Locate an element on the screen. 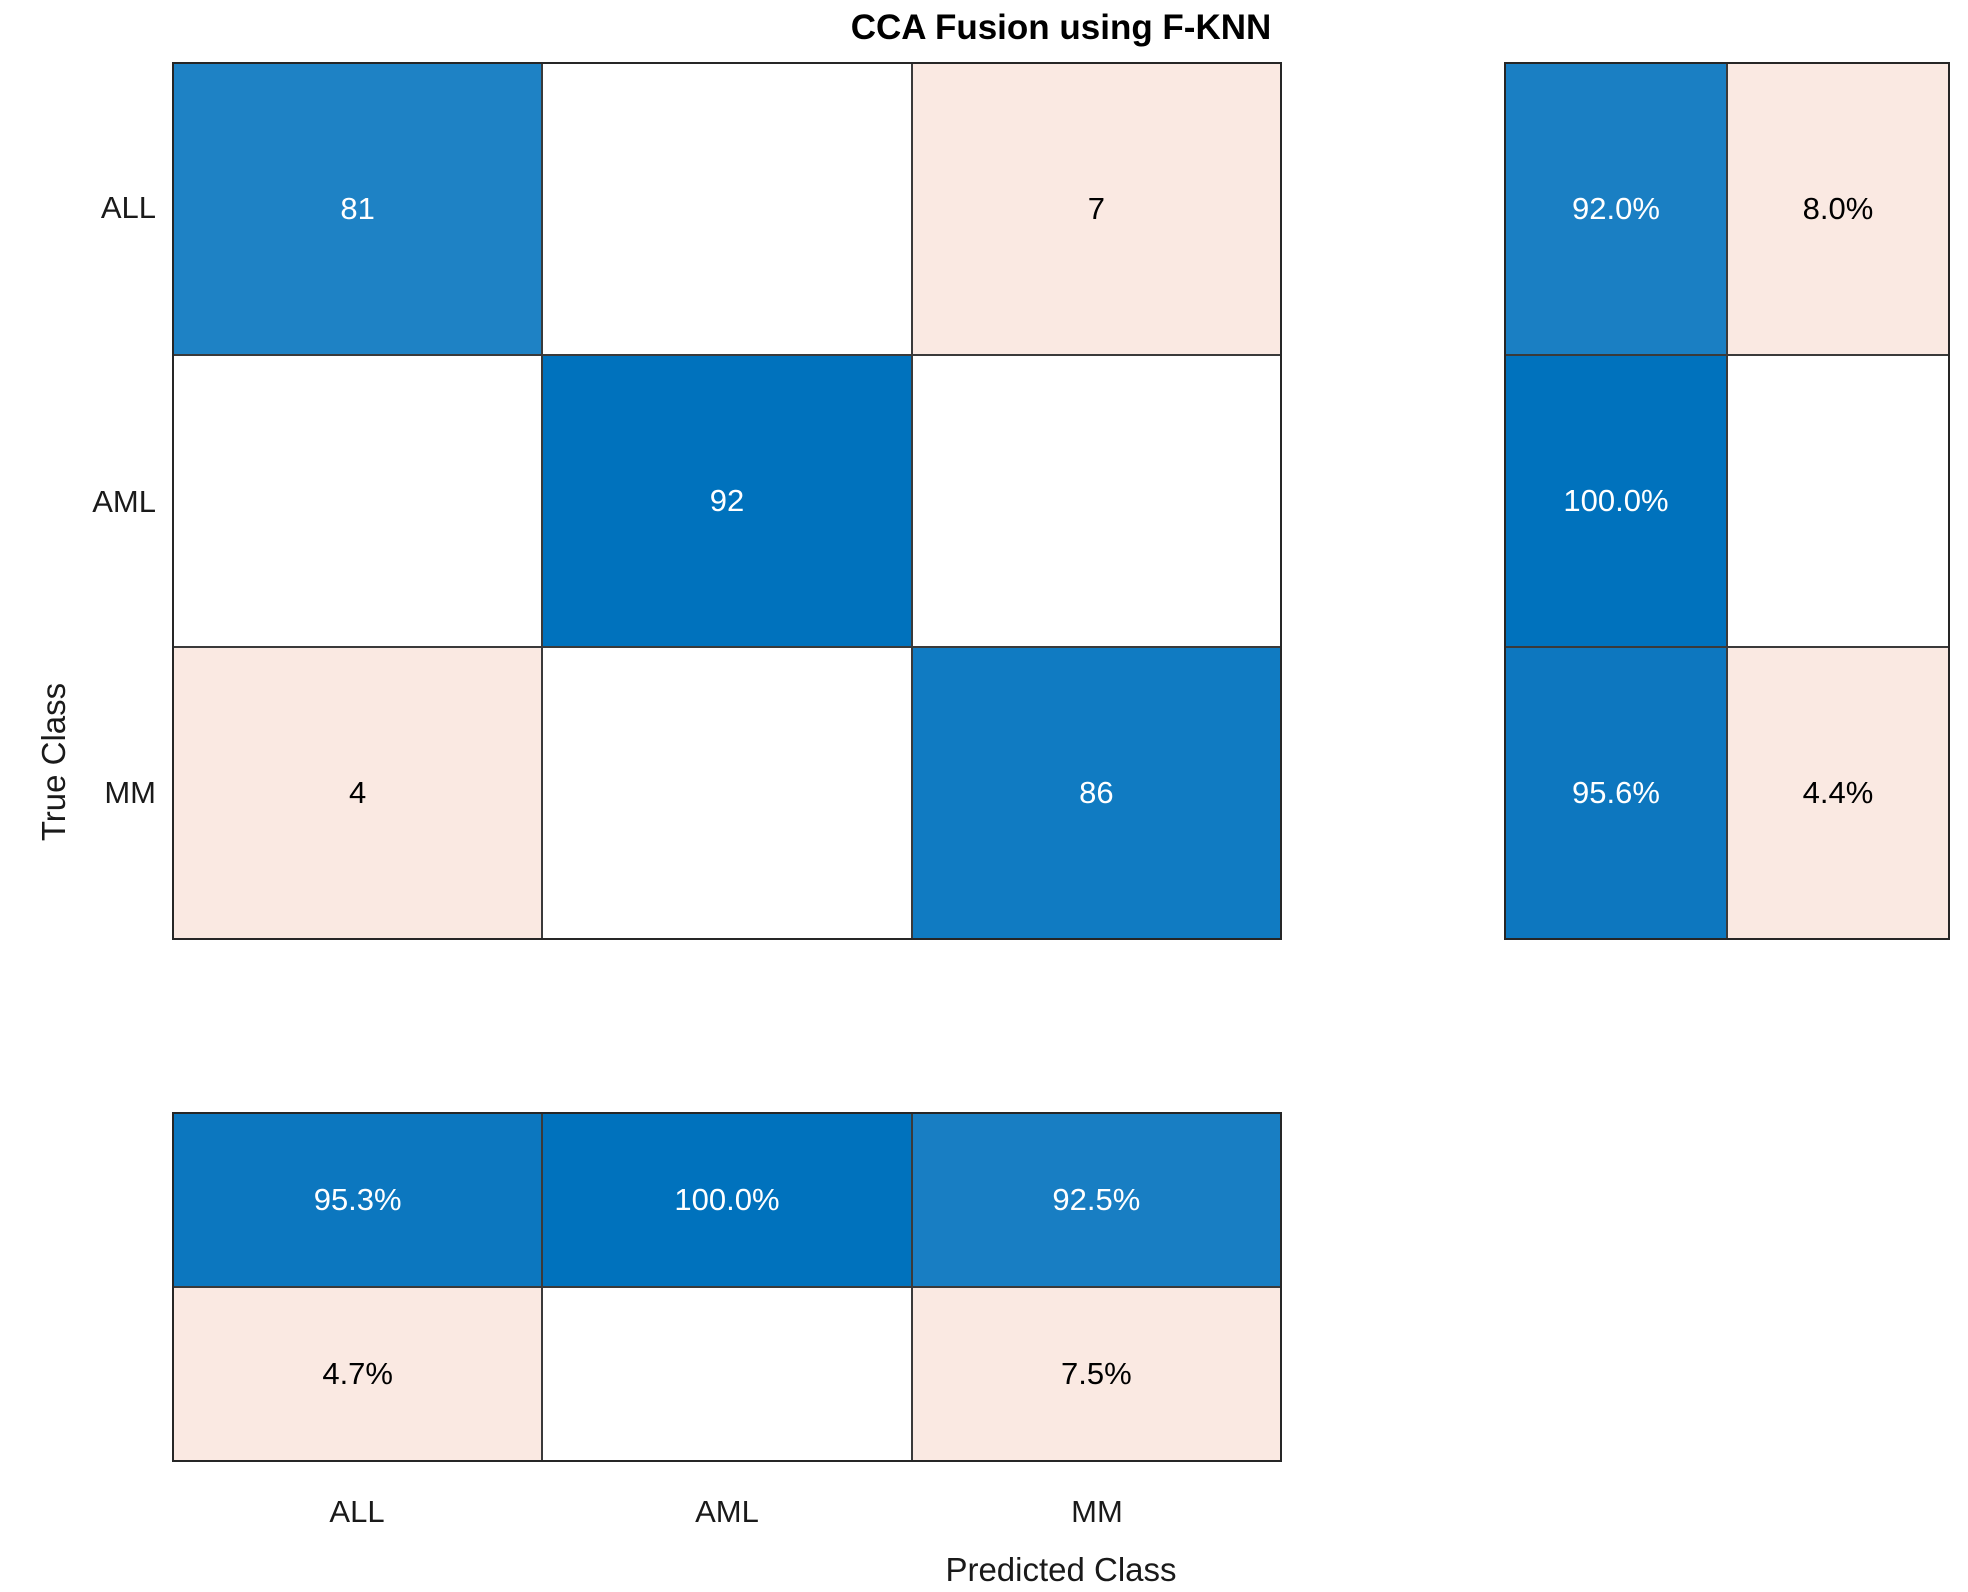 This screenshot has width=1968, height=1592. column-summary-cell: 4.7% is located at coordinates (358, 1374).